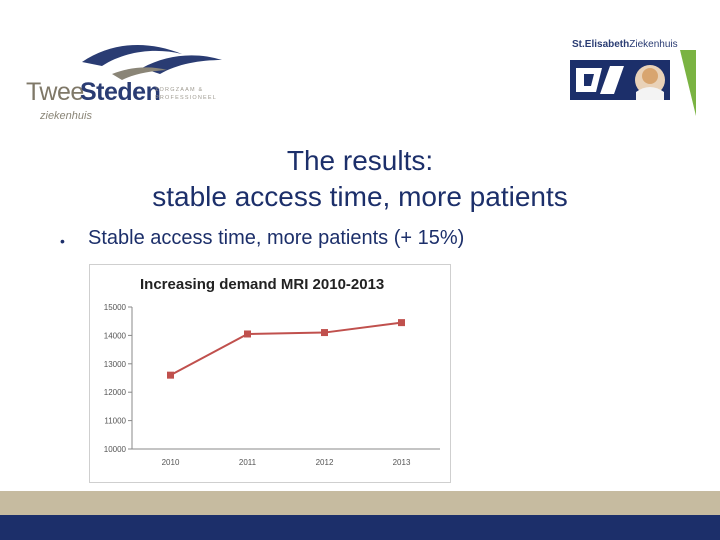 Image resolution: width=720 pixels, height=540 pixels. Describe the element at coordinates (115, 449) in the screenshot. I see `y-tick-label: 10000` at that location.